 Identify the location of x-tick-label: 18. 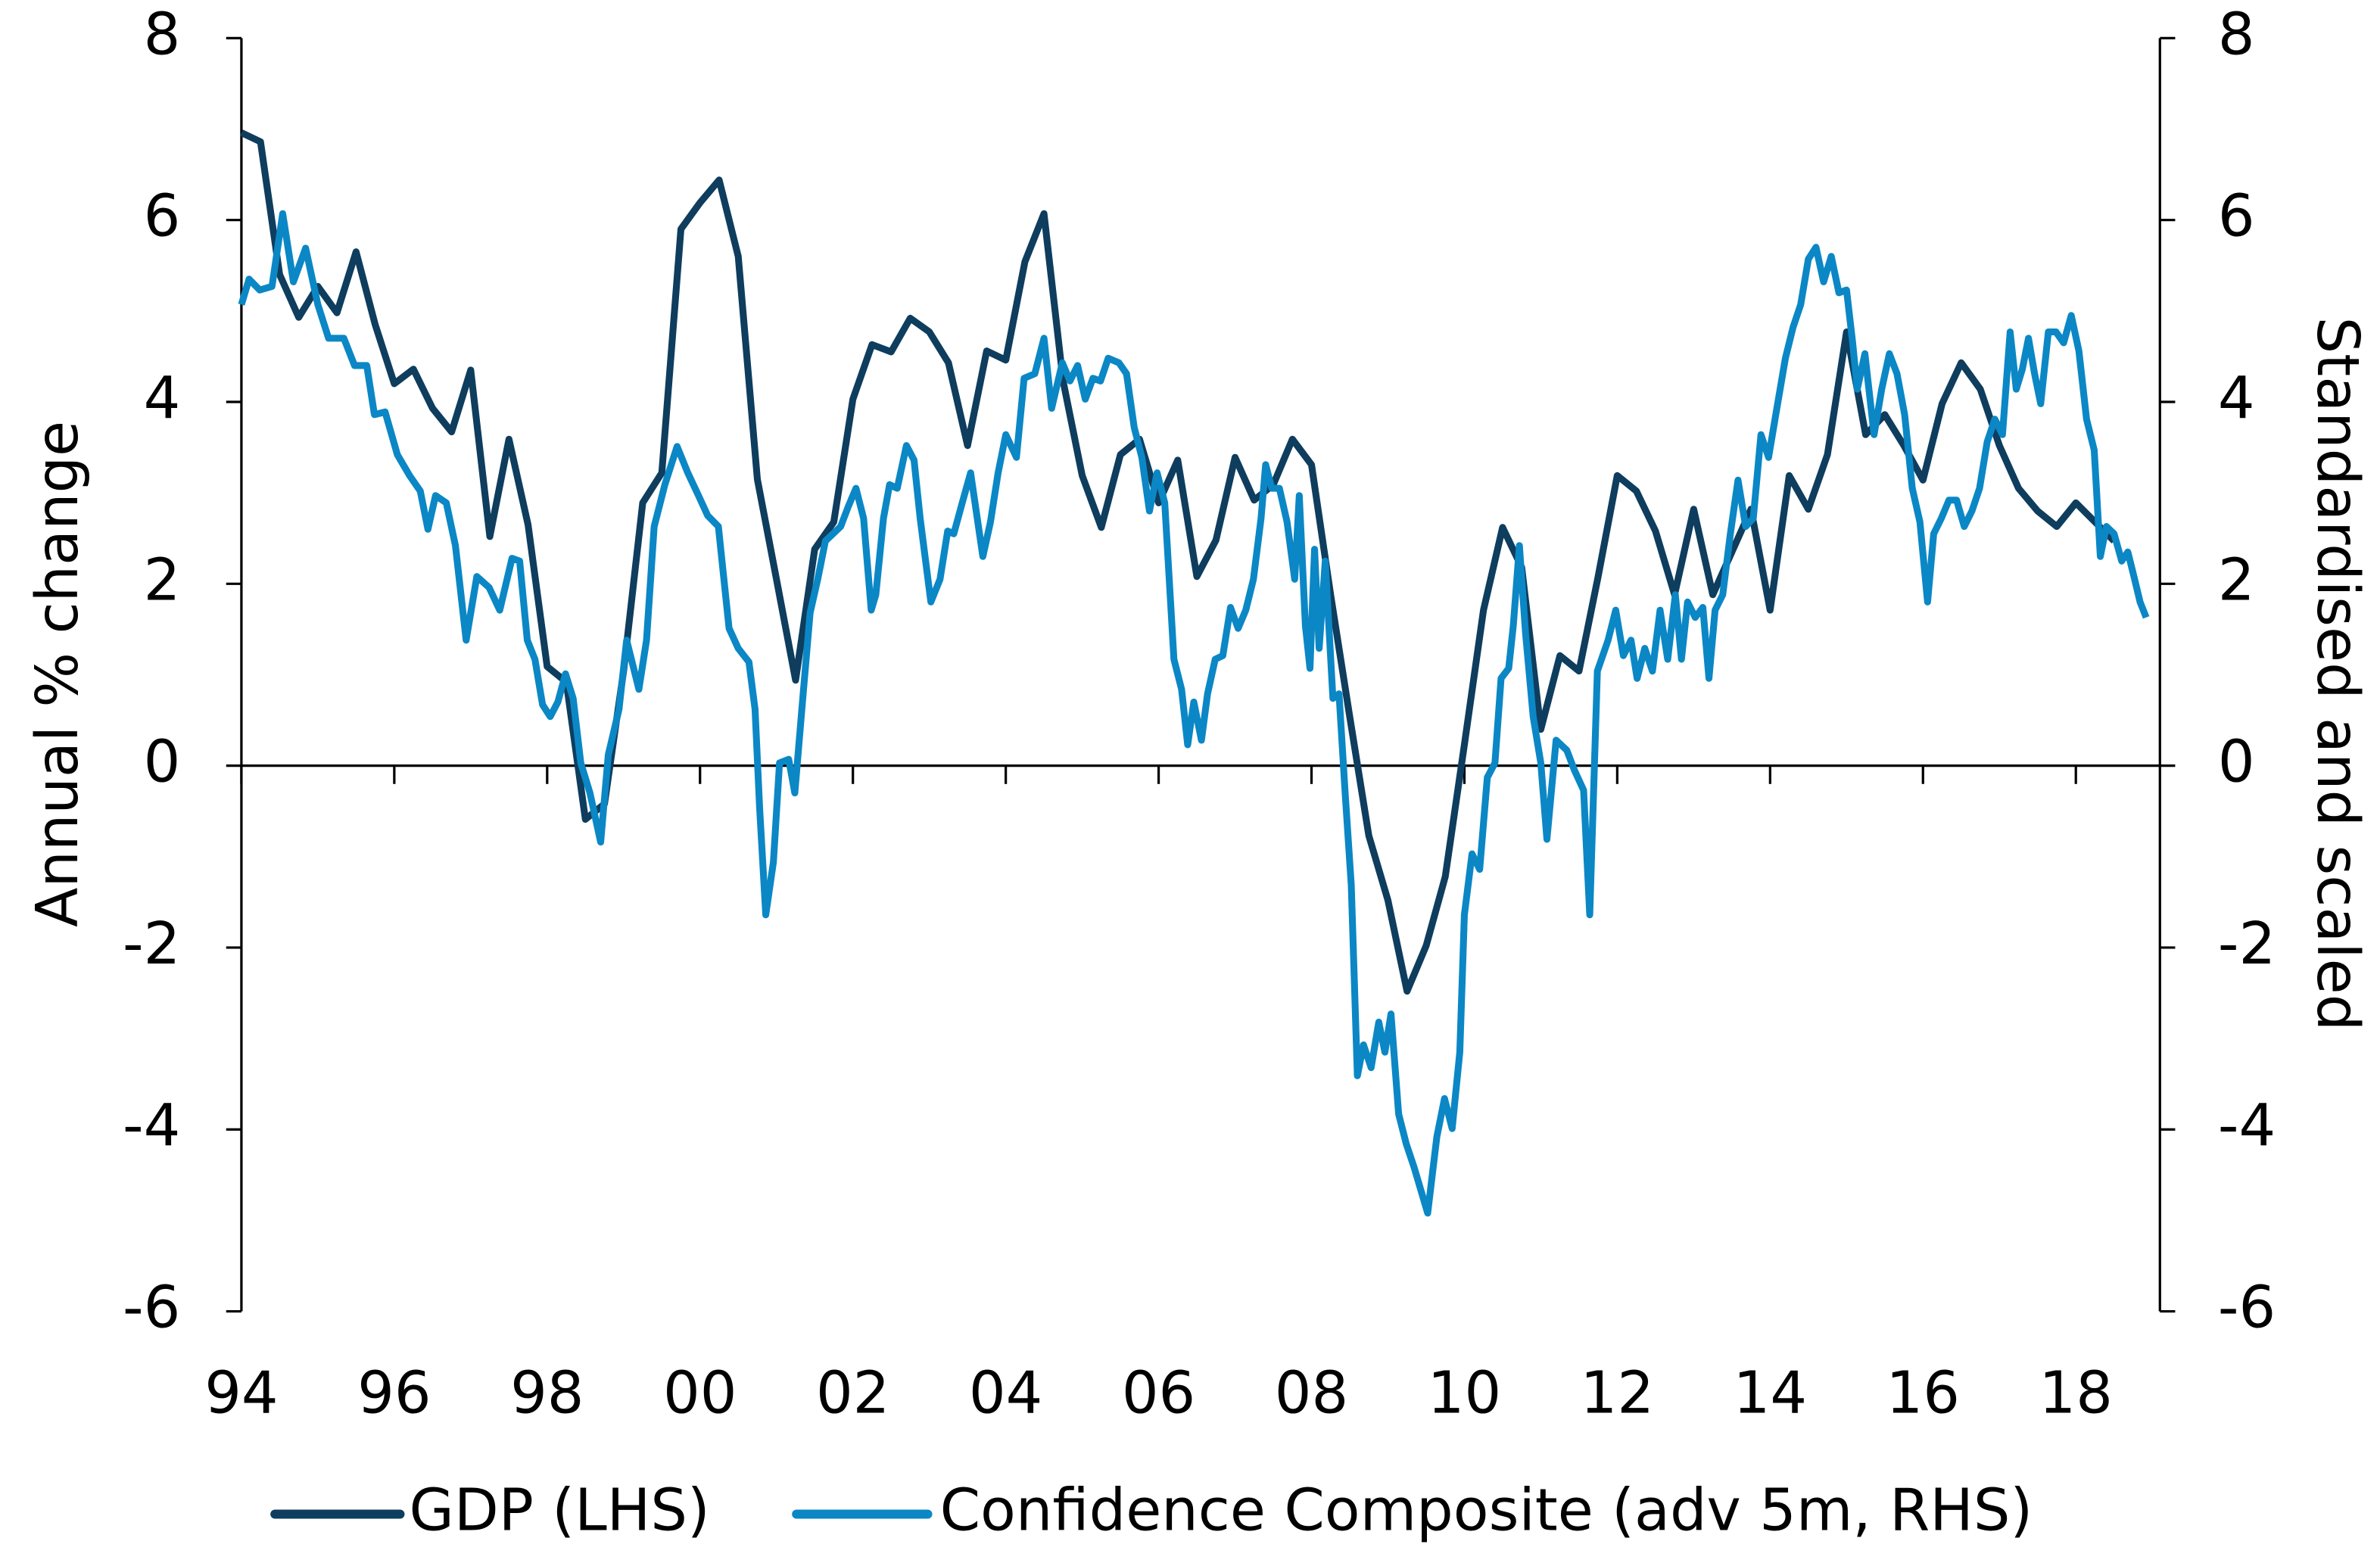
(2076, 1393).